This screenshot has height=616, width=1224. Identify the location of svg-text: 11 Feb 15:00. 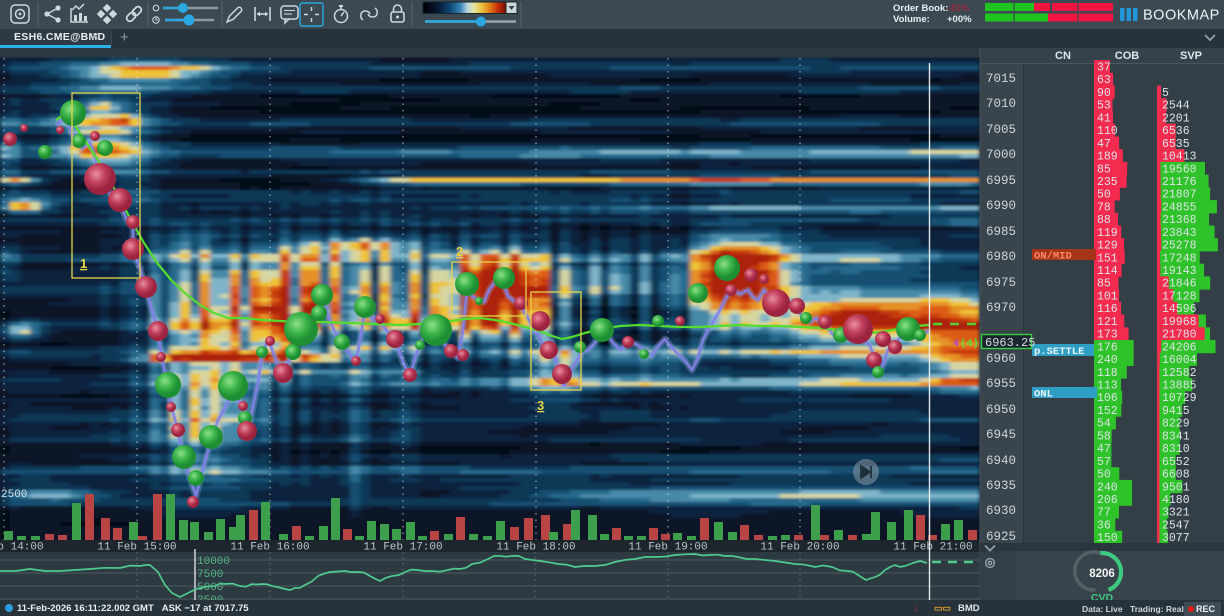
(136, 548).